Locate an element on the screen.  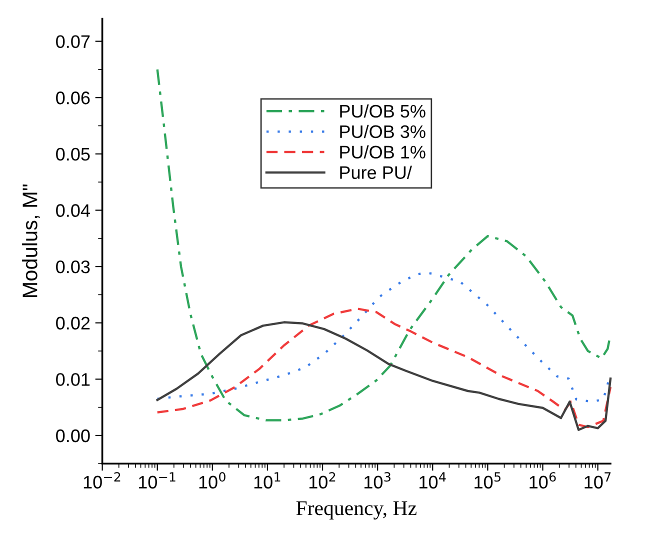
x-tick-label: 10$^{5}$ is located at coordinates (487, 480).